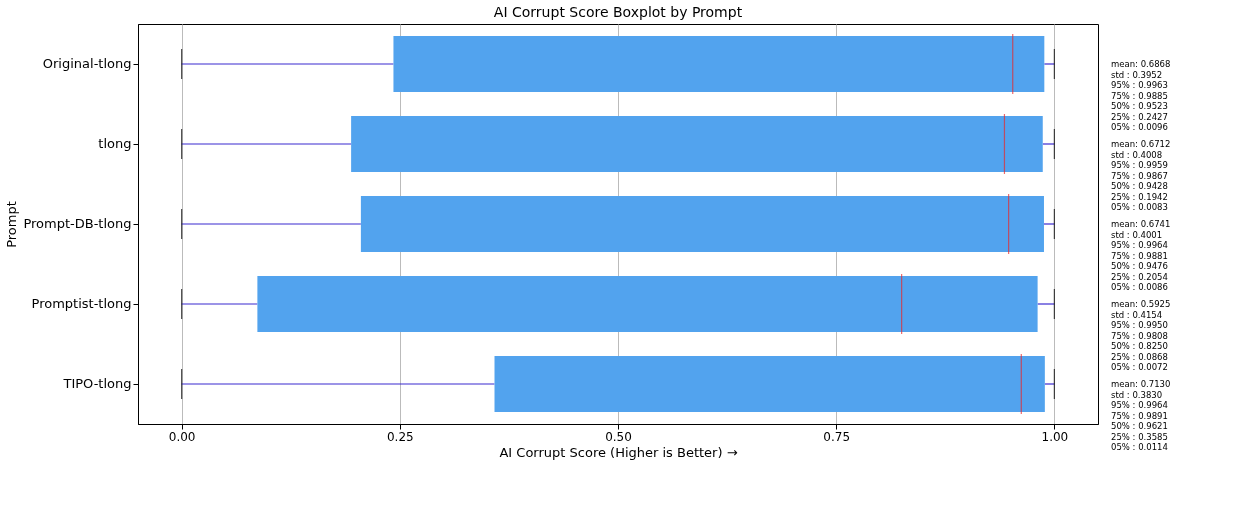 This screenshot has height=506, width=1249. What do you see at coordinates (87, 63) in the screenshot?
I see `y-tick-label: Original-tlong` at bounding box center [87, 63].